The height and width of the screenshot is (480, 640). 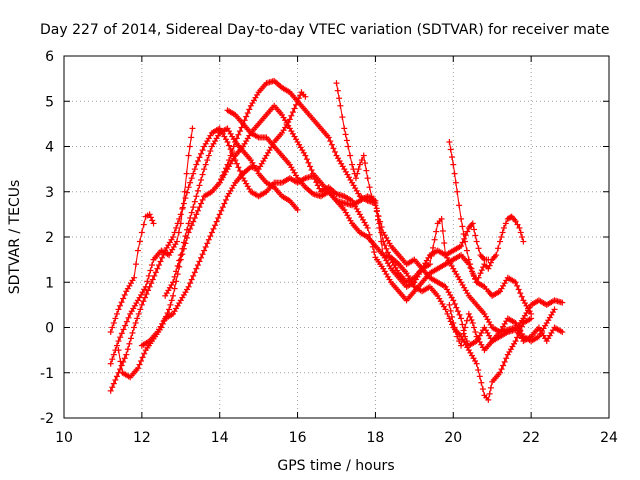 What do you see at coordinates (152, 246) in the screenshot?
I see `series-line` at bounding box center [152, 246].